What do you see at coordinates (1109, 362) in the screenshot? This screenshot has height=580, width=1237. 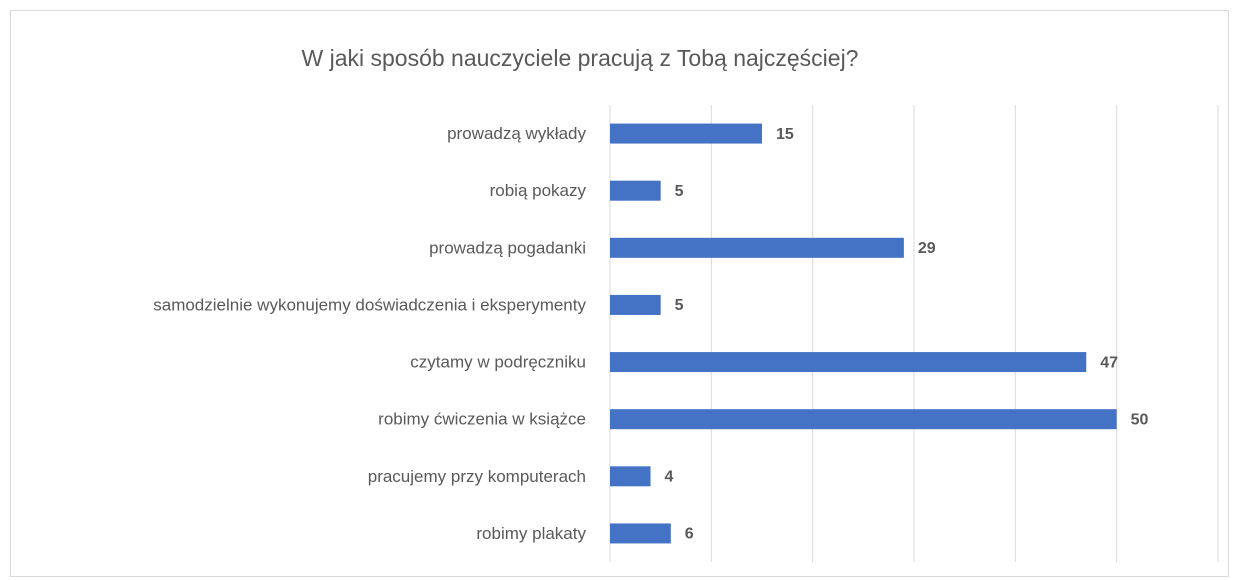 I see `data-label: 47` at bounding box center [1109, 362].